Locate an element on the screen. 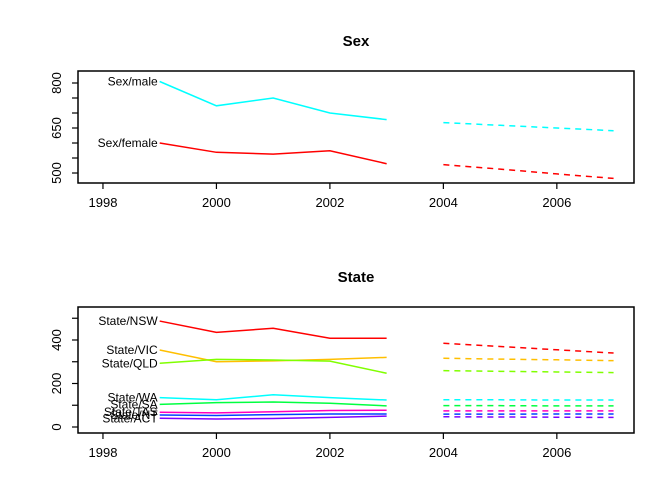 The width and height of the screenshot is (672, 480). series-label-vic: State/VIC is located at coordinates (132, 350).